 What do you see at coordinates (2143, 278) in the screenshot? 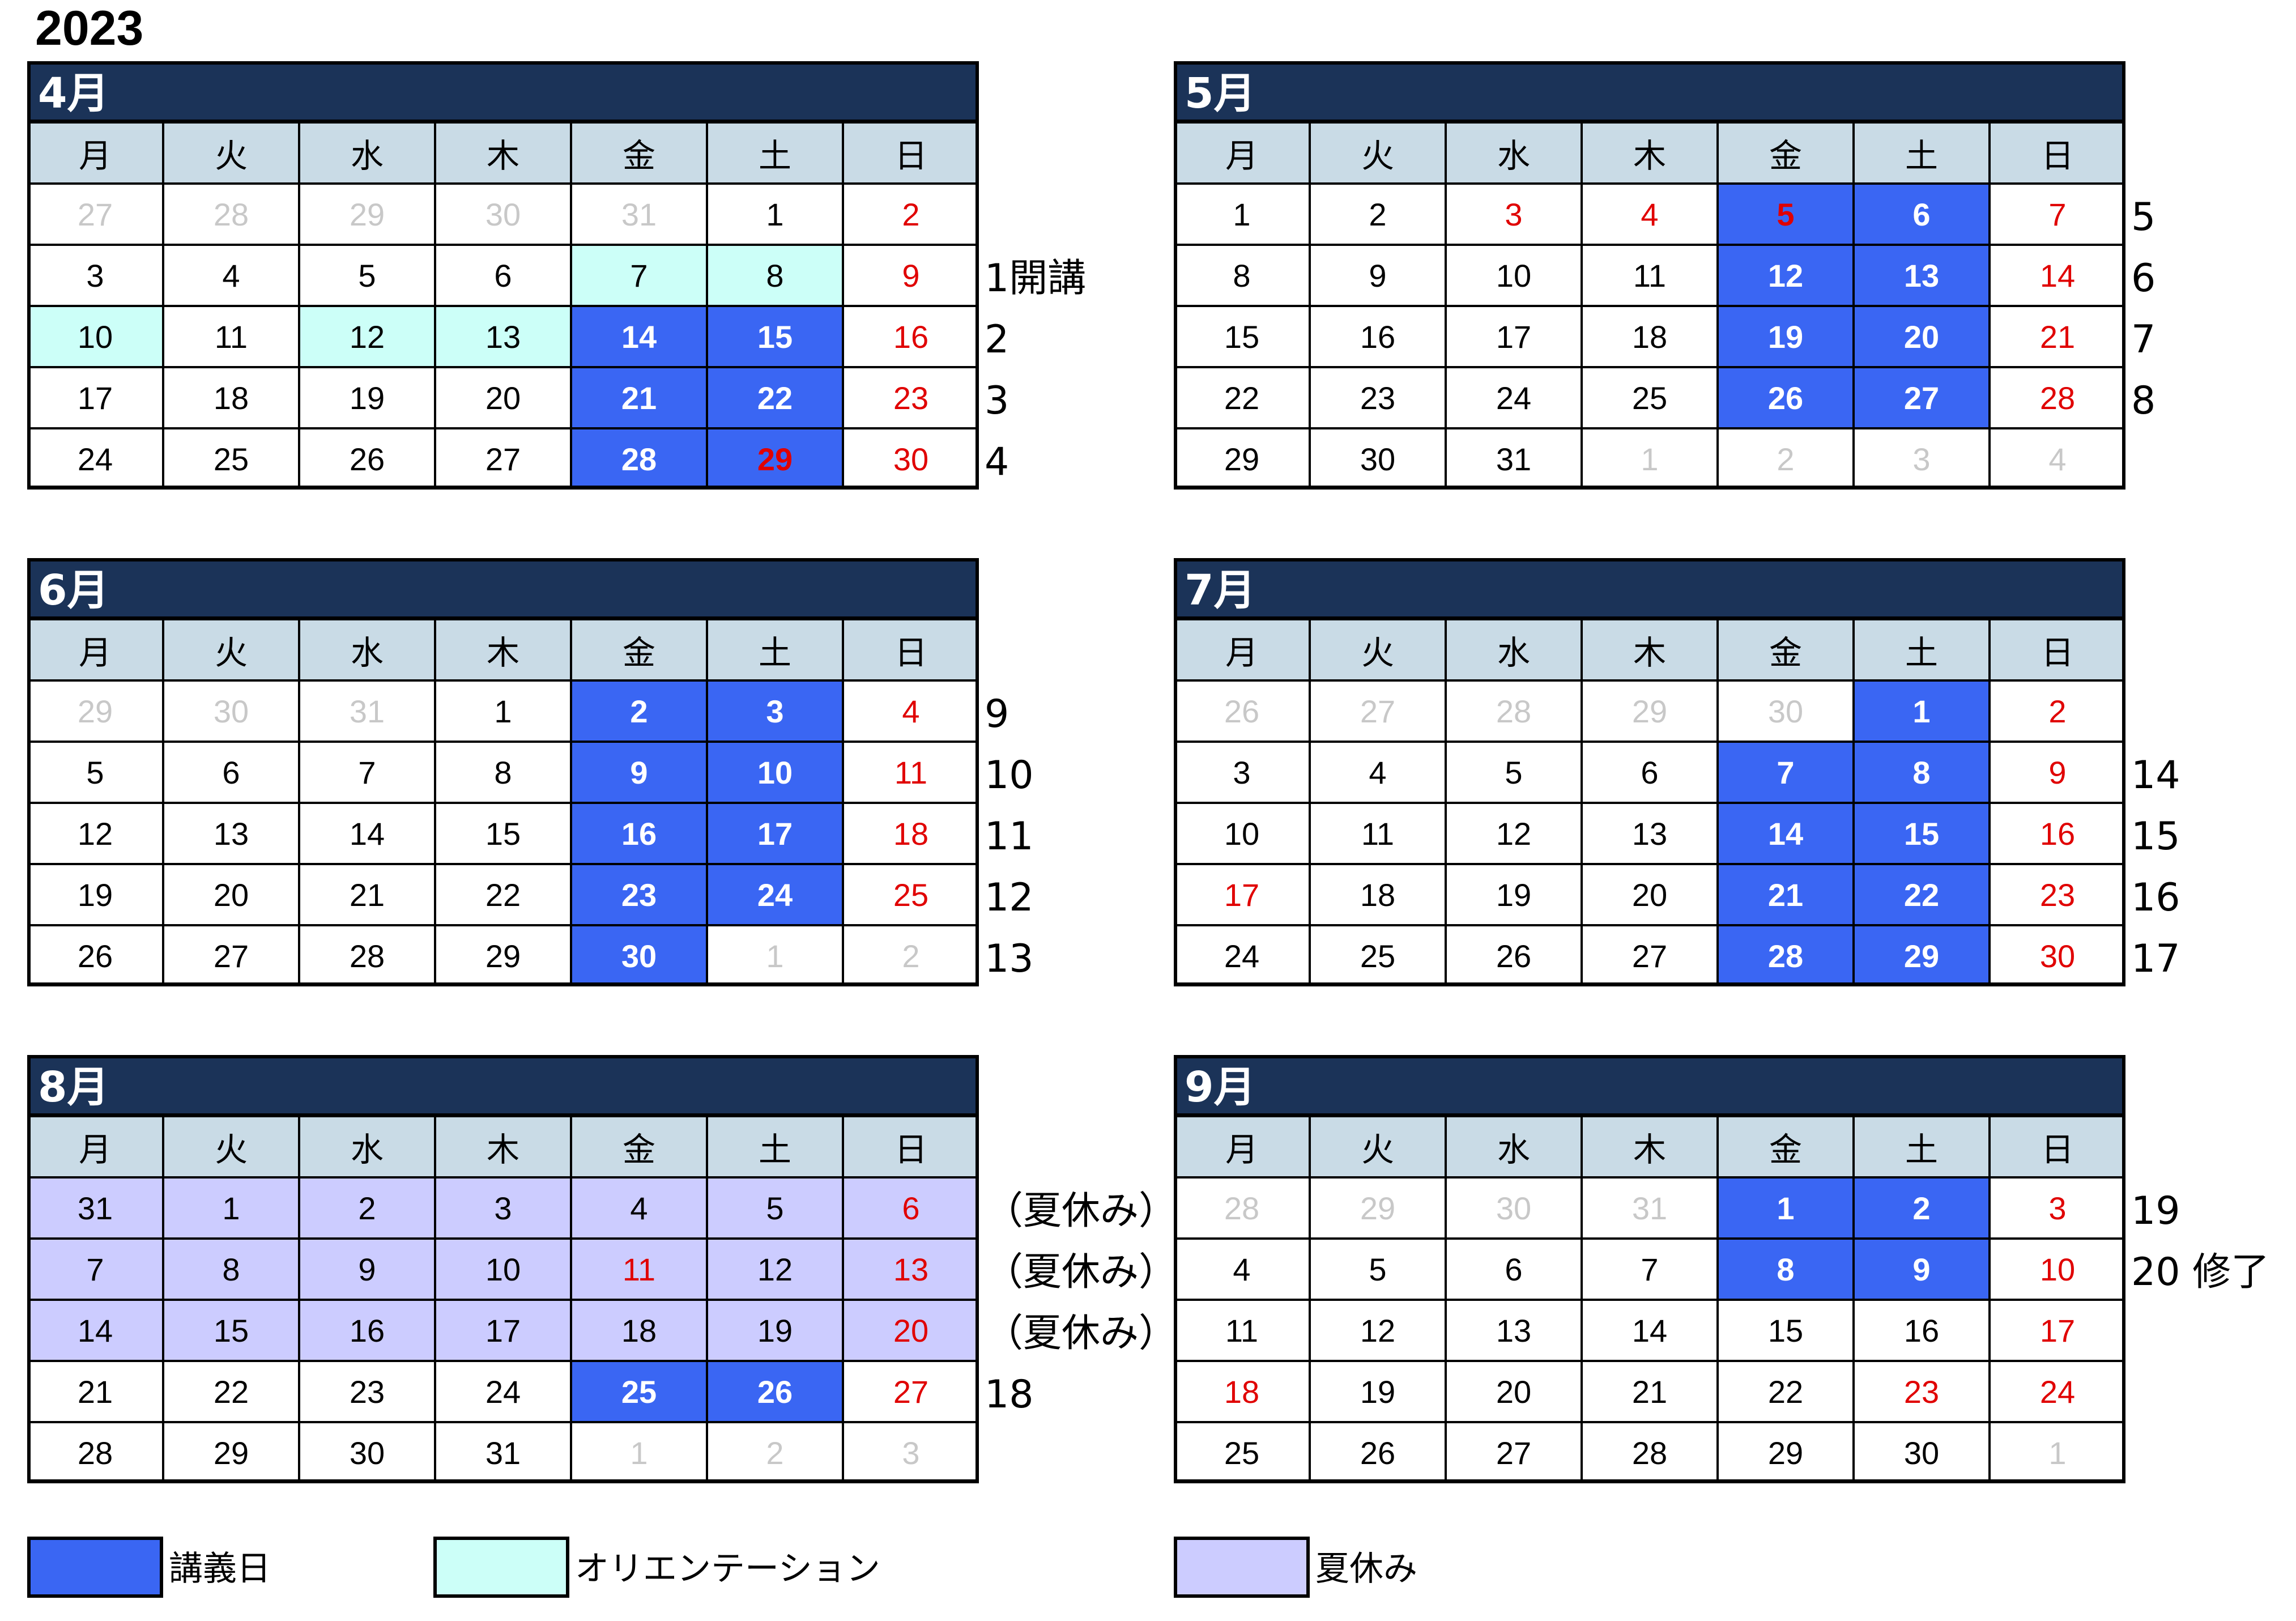
I see `lecture-number-note: 6` at bounding box center [2143, 278].